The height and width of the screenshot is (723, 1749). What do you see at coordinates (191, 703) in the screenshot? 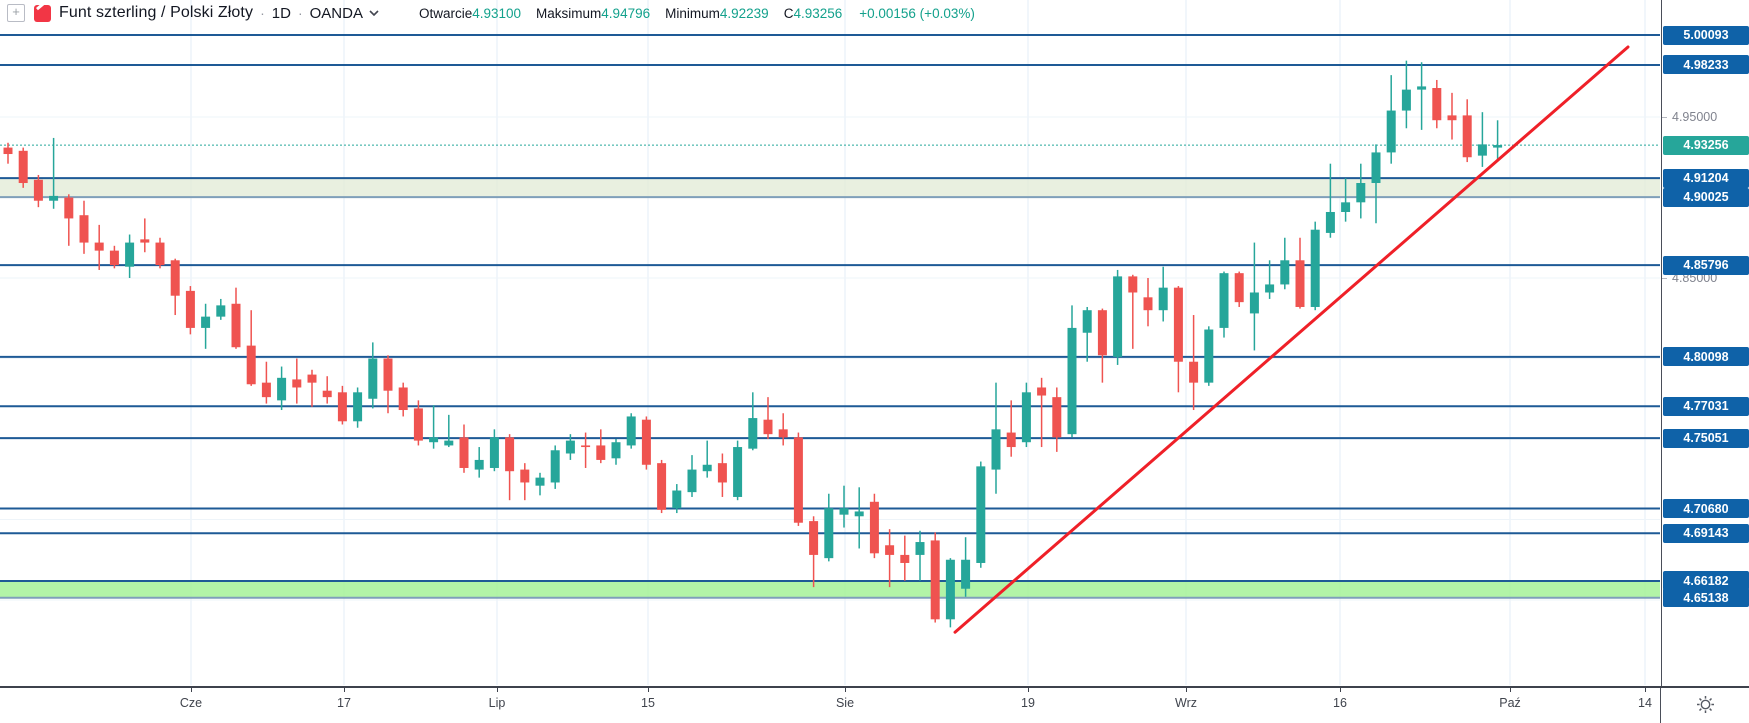
I see `time-axis-label: Cze` at bounding box center [191, 703].